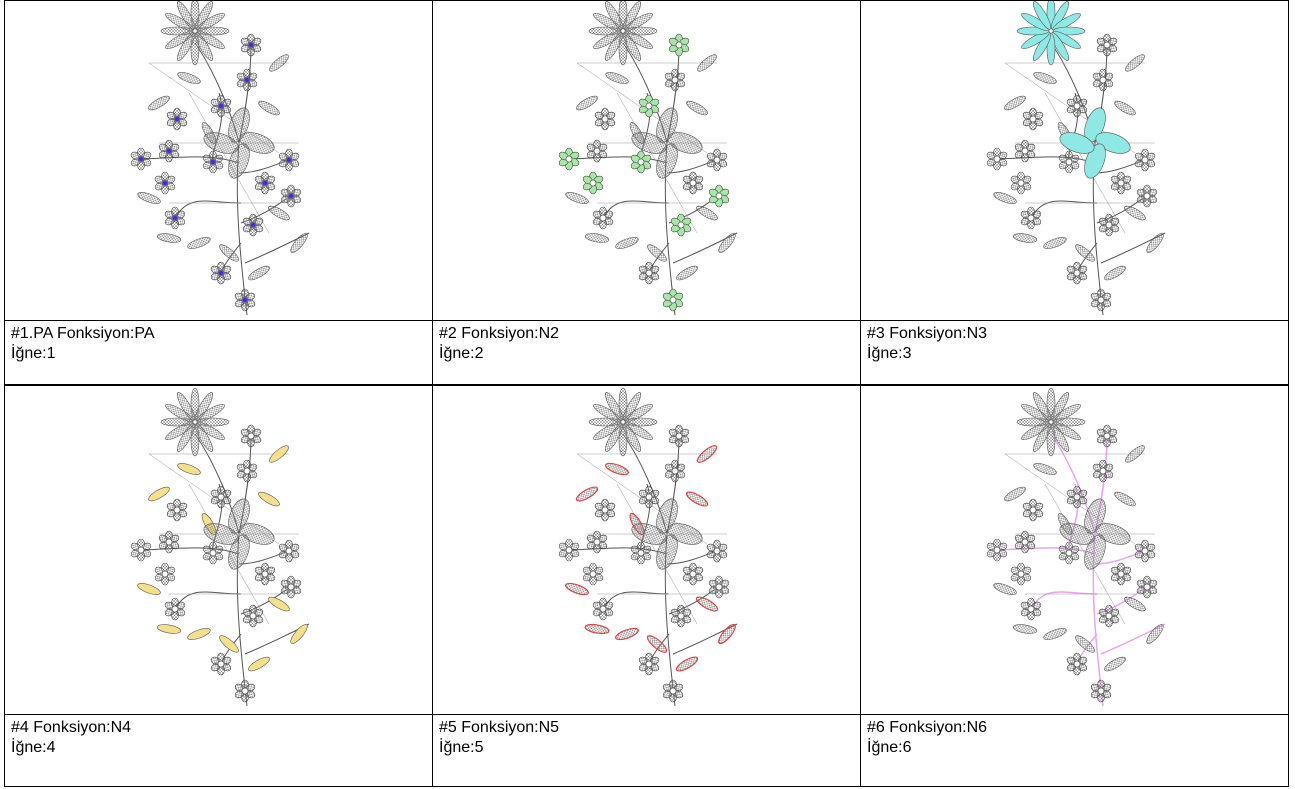 This screenshot has width=1295, height=789. Describe the element at coordinates (461, 747) in the screenshot. I see `needle-label: İğne:5` at that location.